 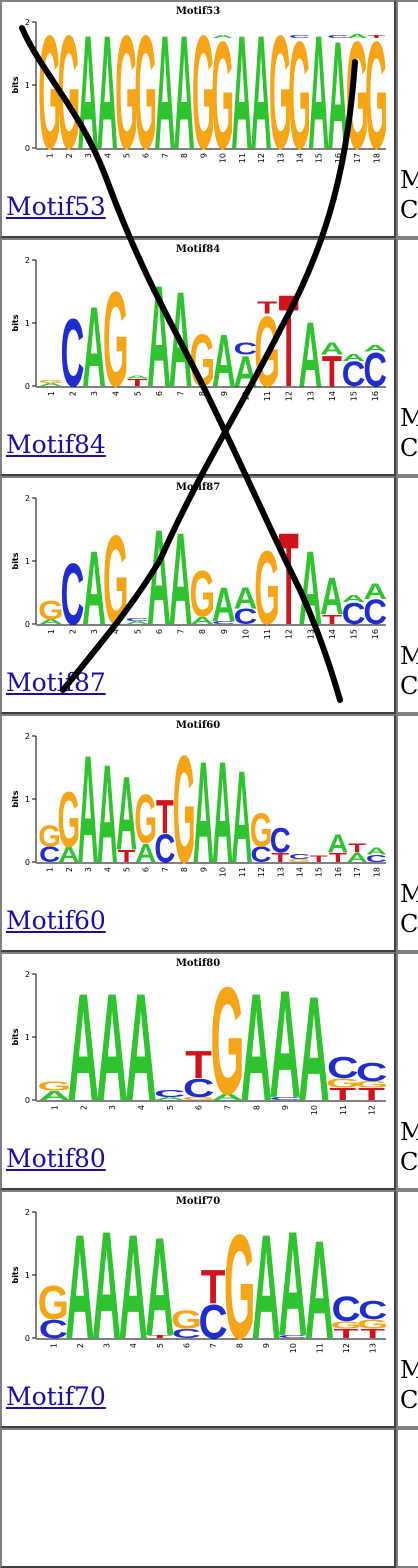 What do you see at coordinates (56, 920) in the screenshot?
I see `motif-link: Motif60` at bounding box center [56, 920].